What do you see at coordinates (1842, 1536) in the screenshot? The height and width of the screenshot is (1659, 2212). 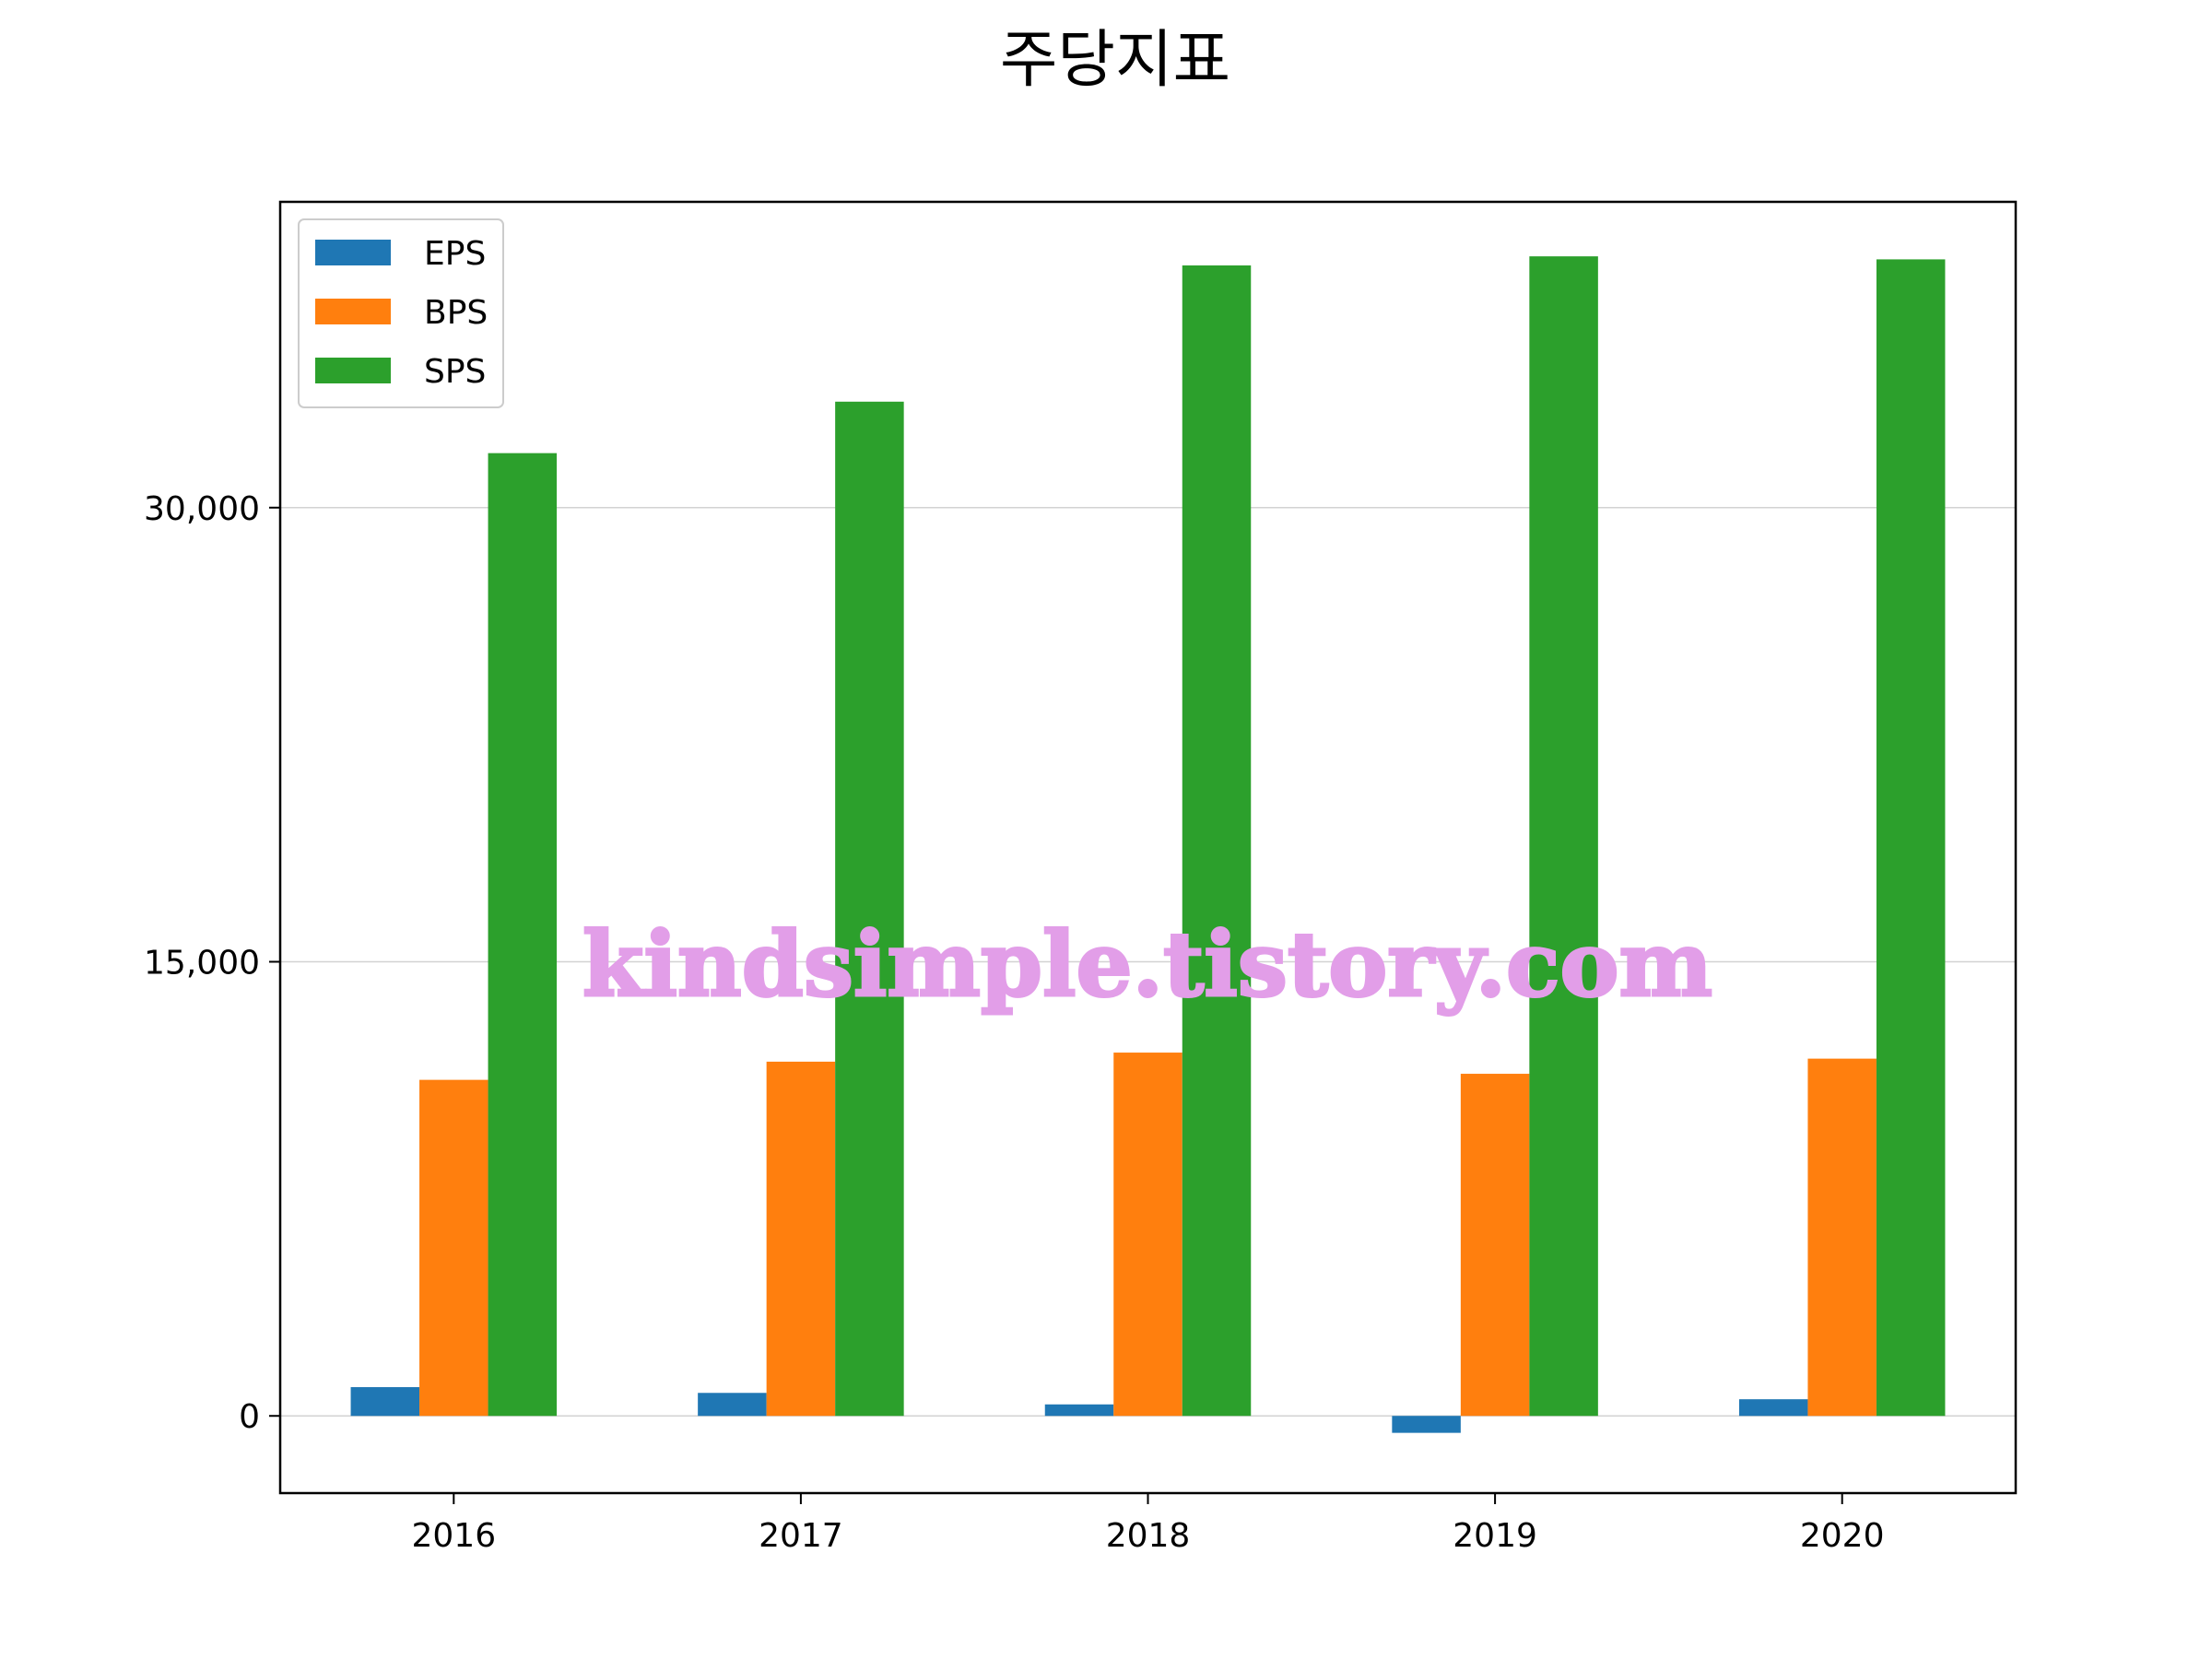 I see `x-tick-label: 2020` at bounding box center [1842, 1536].